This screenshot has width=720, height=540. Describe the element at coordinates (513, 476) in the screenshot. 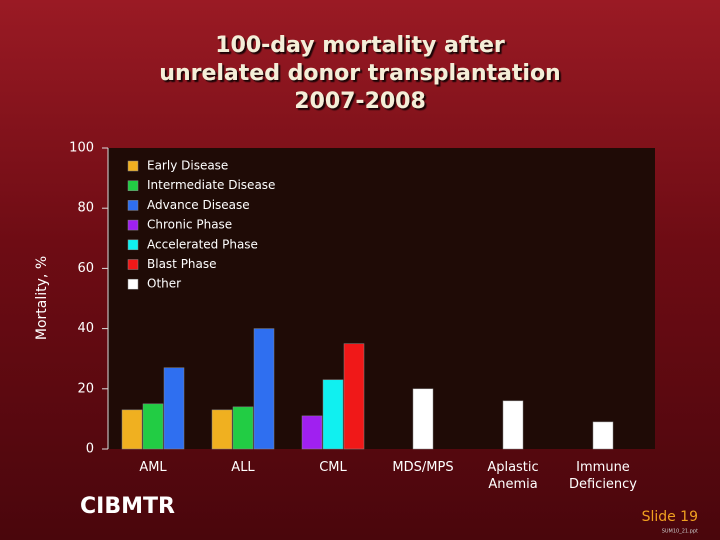

I see `x-tick-label: Aplastic Anemia` at that location.